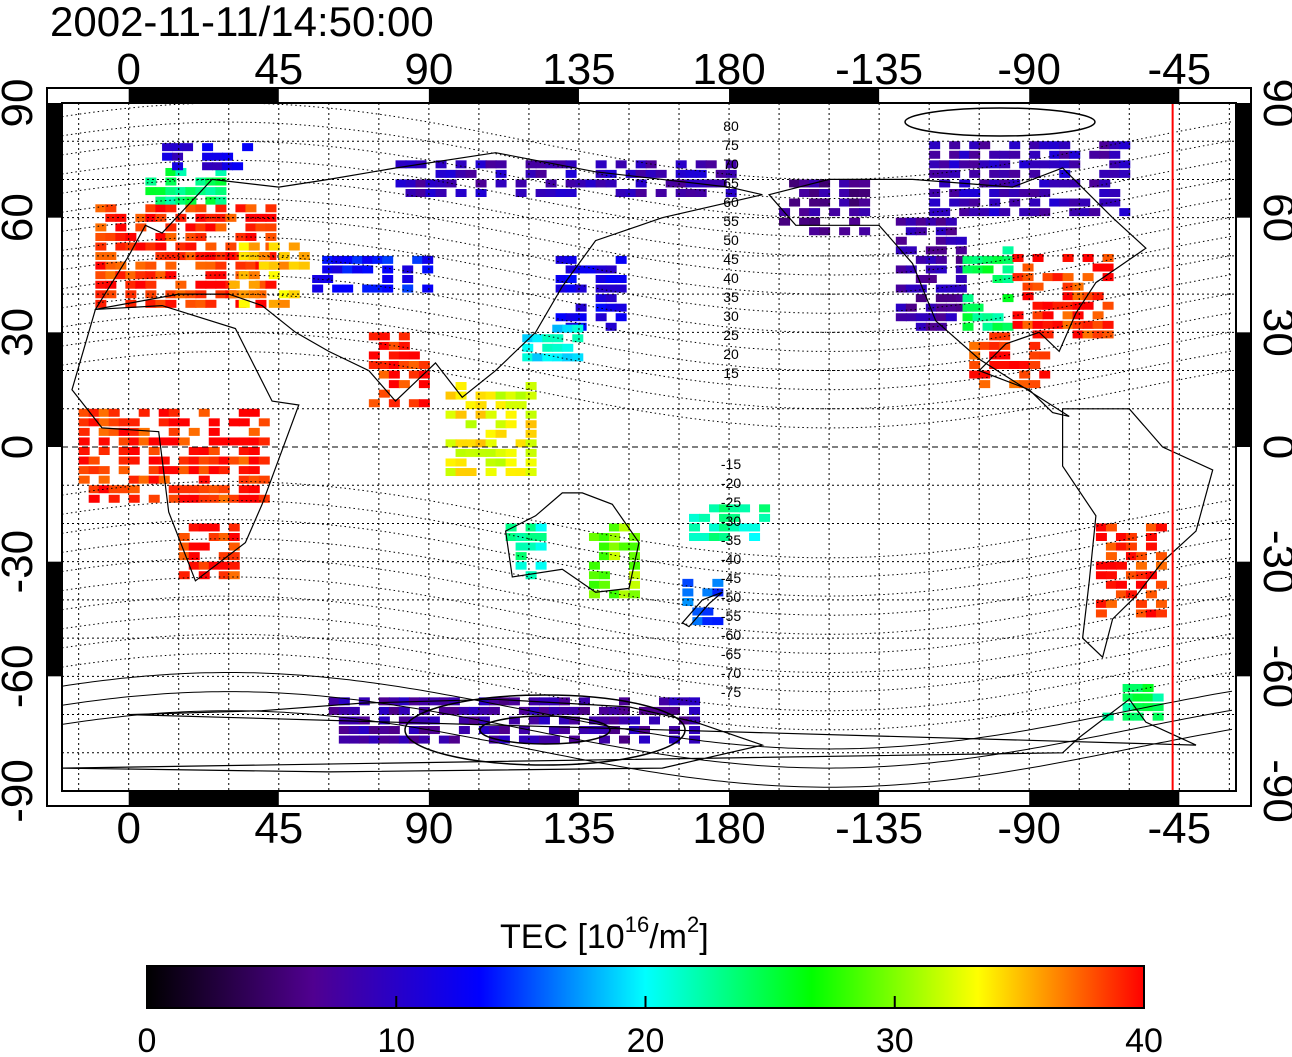 The image size is (1292, 1057). I want to click on top-lon-tick-label: 45, so click(278, 69).